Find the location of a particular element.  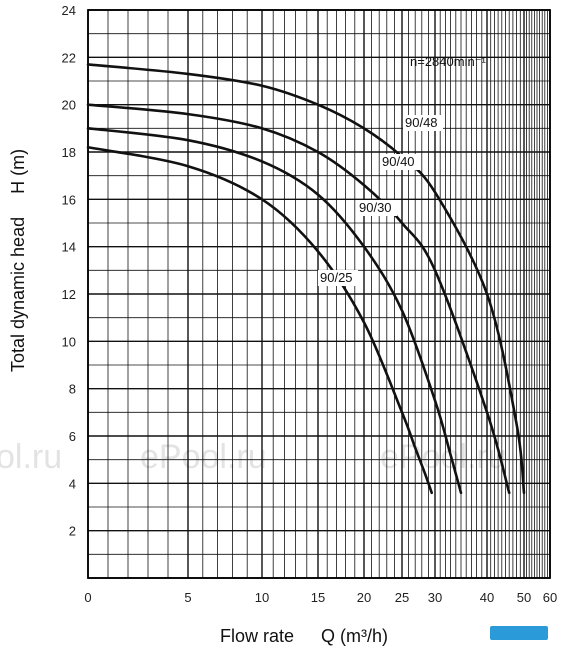

x-tick-label: 60 is located at coordinates (550, 597).